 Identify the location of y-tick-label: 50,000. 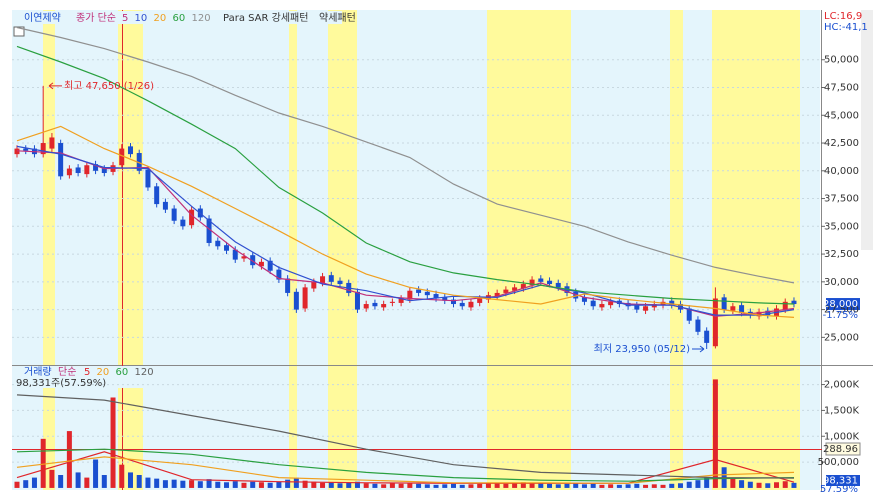
(841, 60).